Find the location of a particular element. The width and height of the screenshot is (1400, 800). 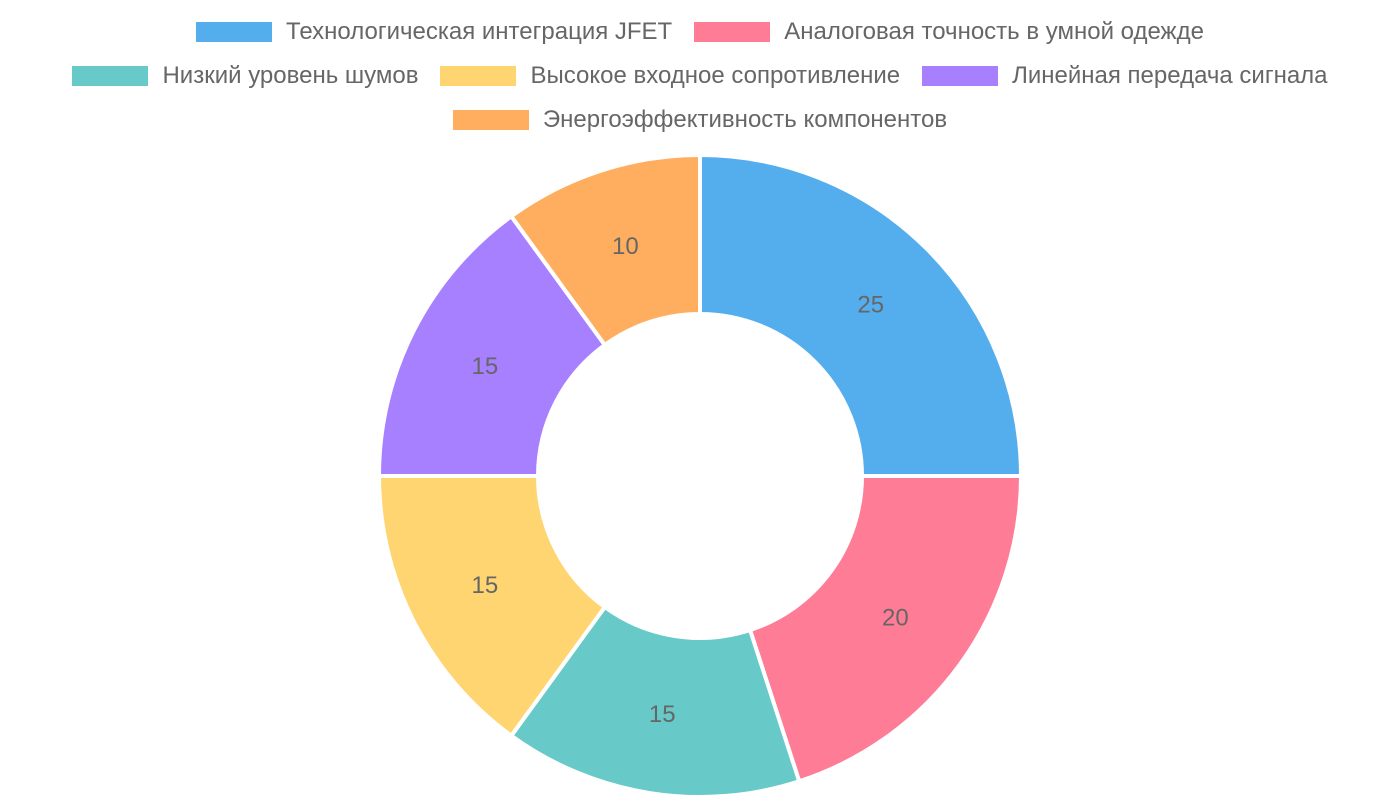

legend-item-analog-precision: Аналоговая точность в умной одежде is located at coordinates (949, 32).